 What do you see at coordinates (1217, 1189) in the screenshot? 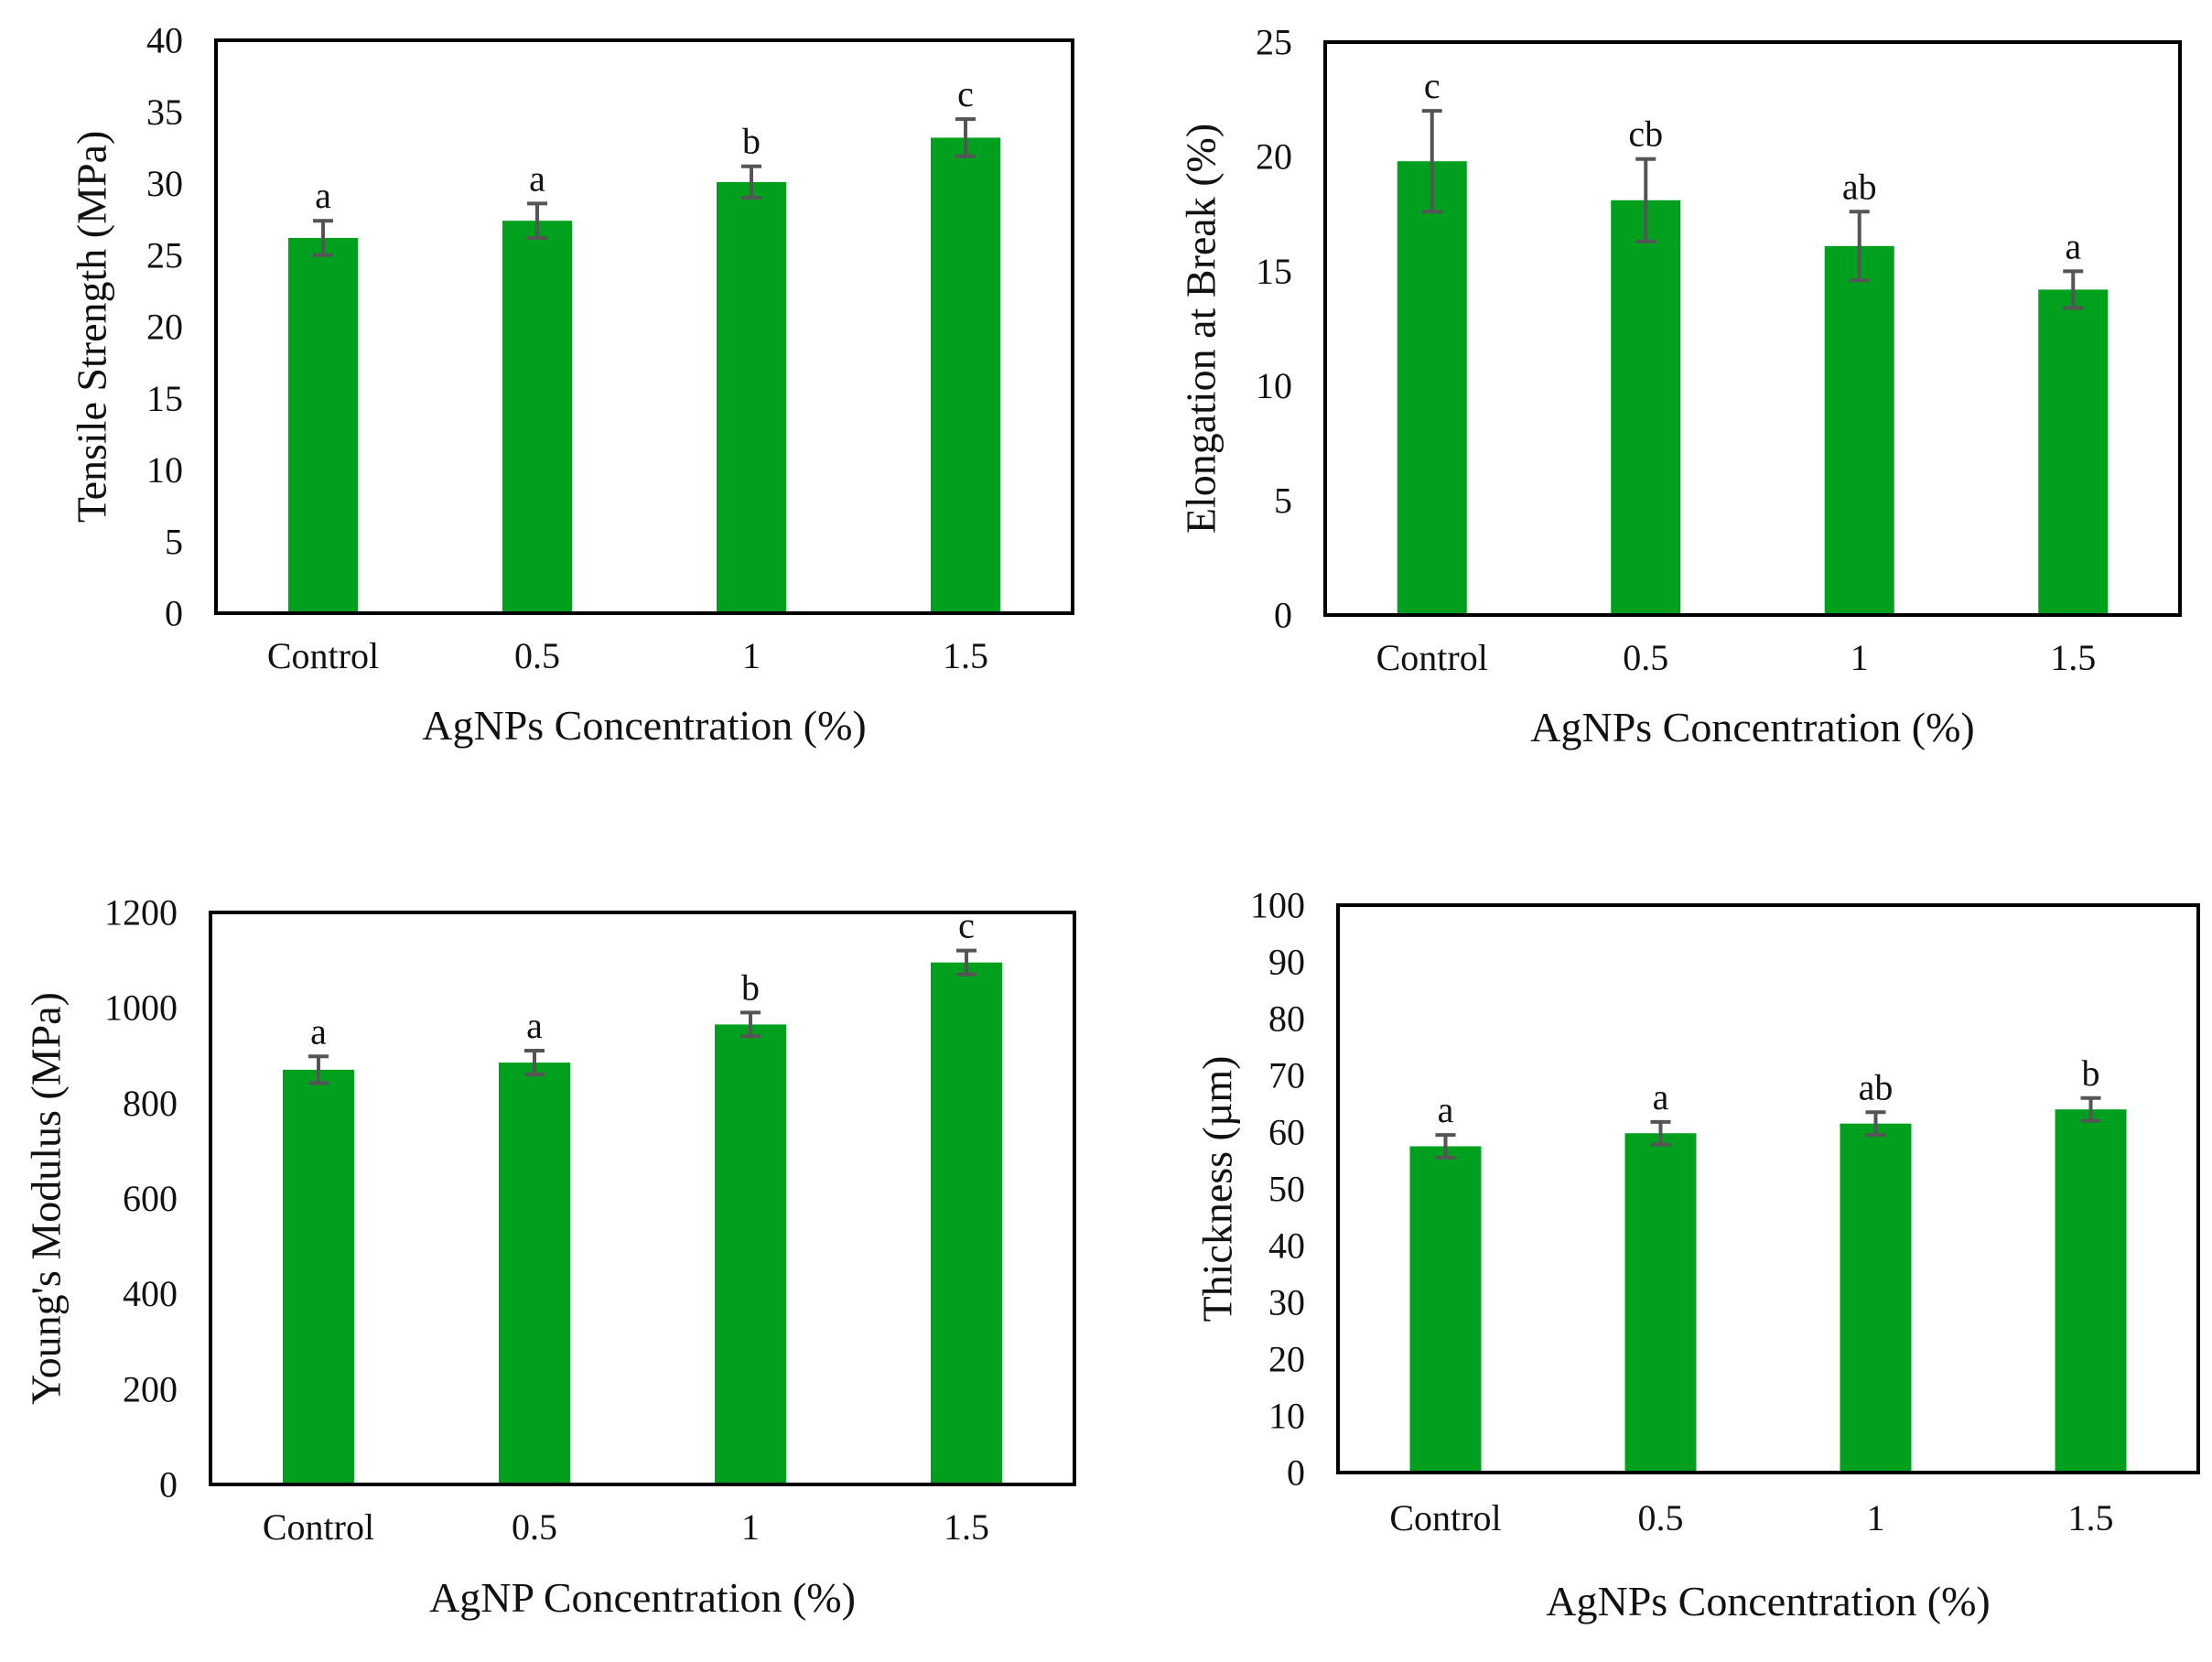
I see `y-axis-title: Thickness (µm)` at bounding box center [1217, 1189].